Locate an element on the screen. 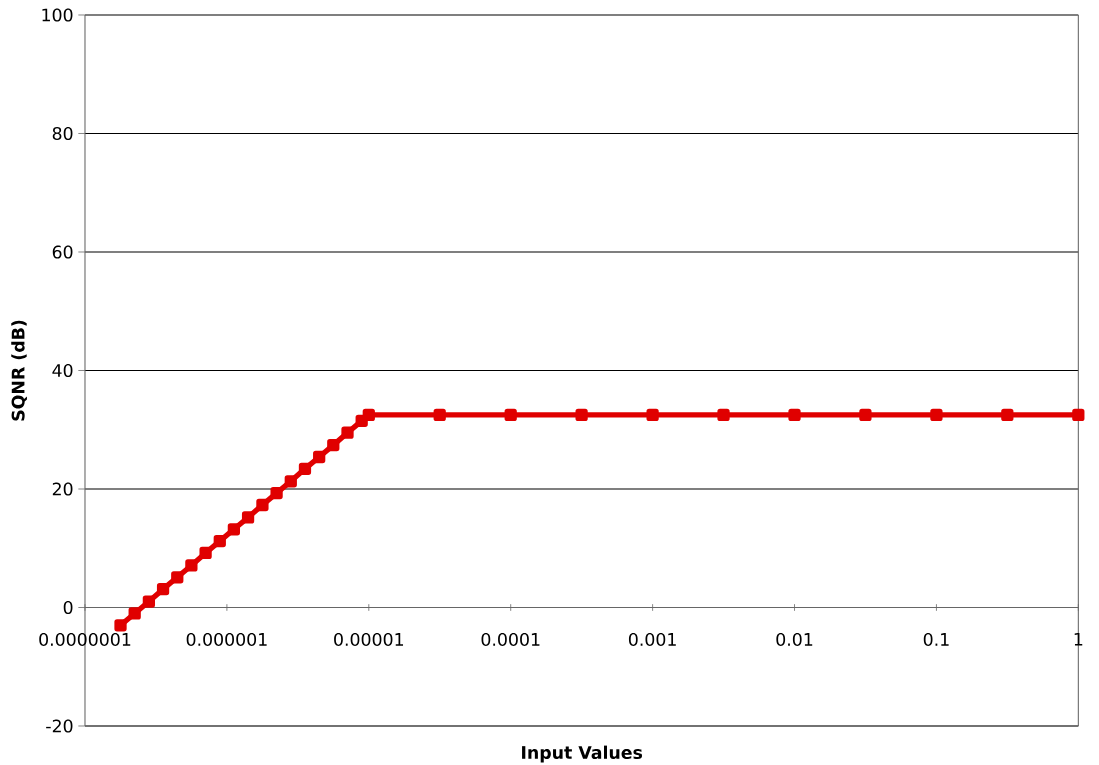  y-tick-label: 0 is located at coordinates (68, 607).